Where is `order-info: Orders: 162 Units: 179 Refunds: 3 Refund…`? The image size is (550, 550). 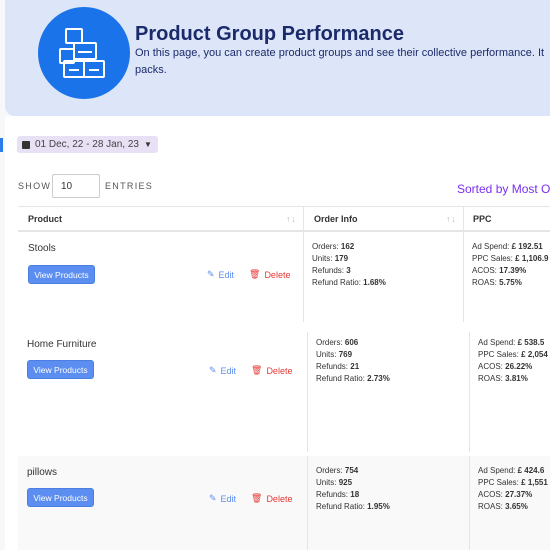 order-info: Orders: 162 Units: 179 Refunds: 3 Refund… is located at coordinates (349, 264).